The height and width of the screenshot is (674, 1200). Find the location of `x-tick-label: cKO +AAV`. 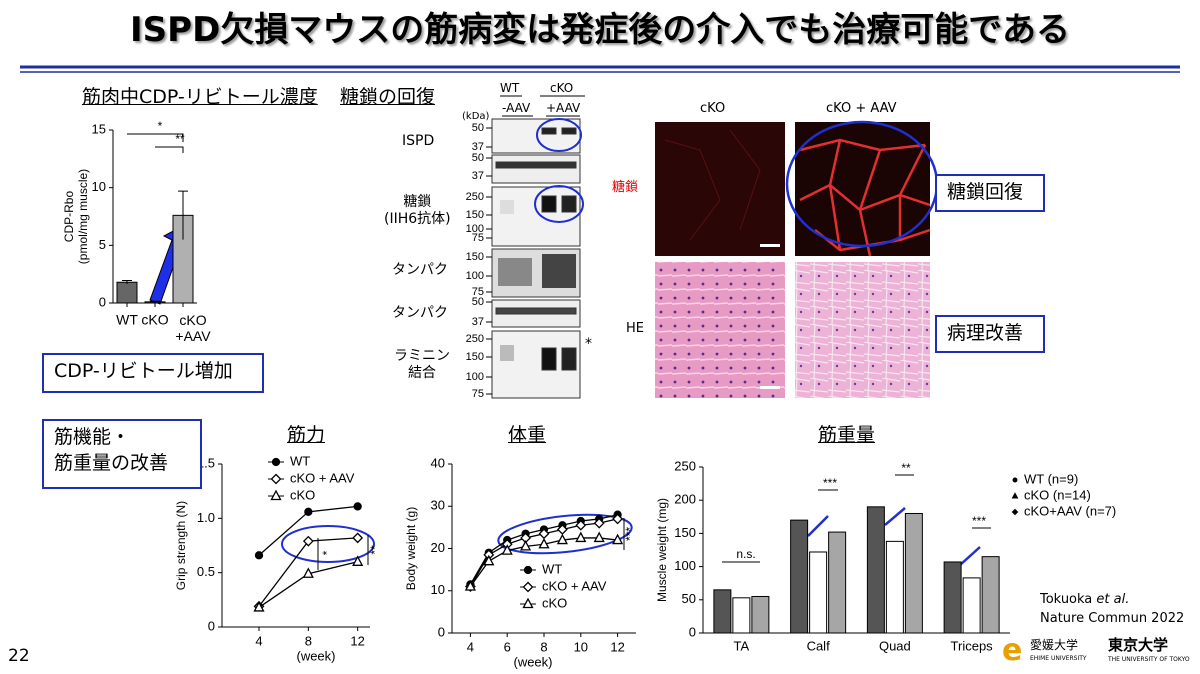

x-tick-label: cKO +AAV is located at coordinates (193, 328).